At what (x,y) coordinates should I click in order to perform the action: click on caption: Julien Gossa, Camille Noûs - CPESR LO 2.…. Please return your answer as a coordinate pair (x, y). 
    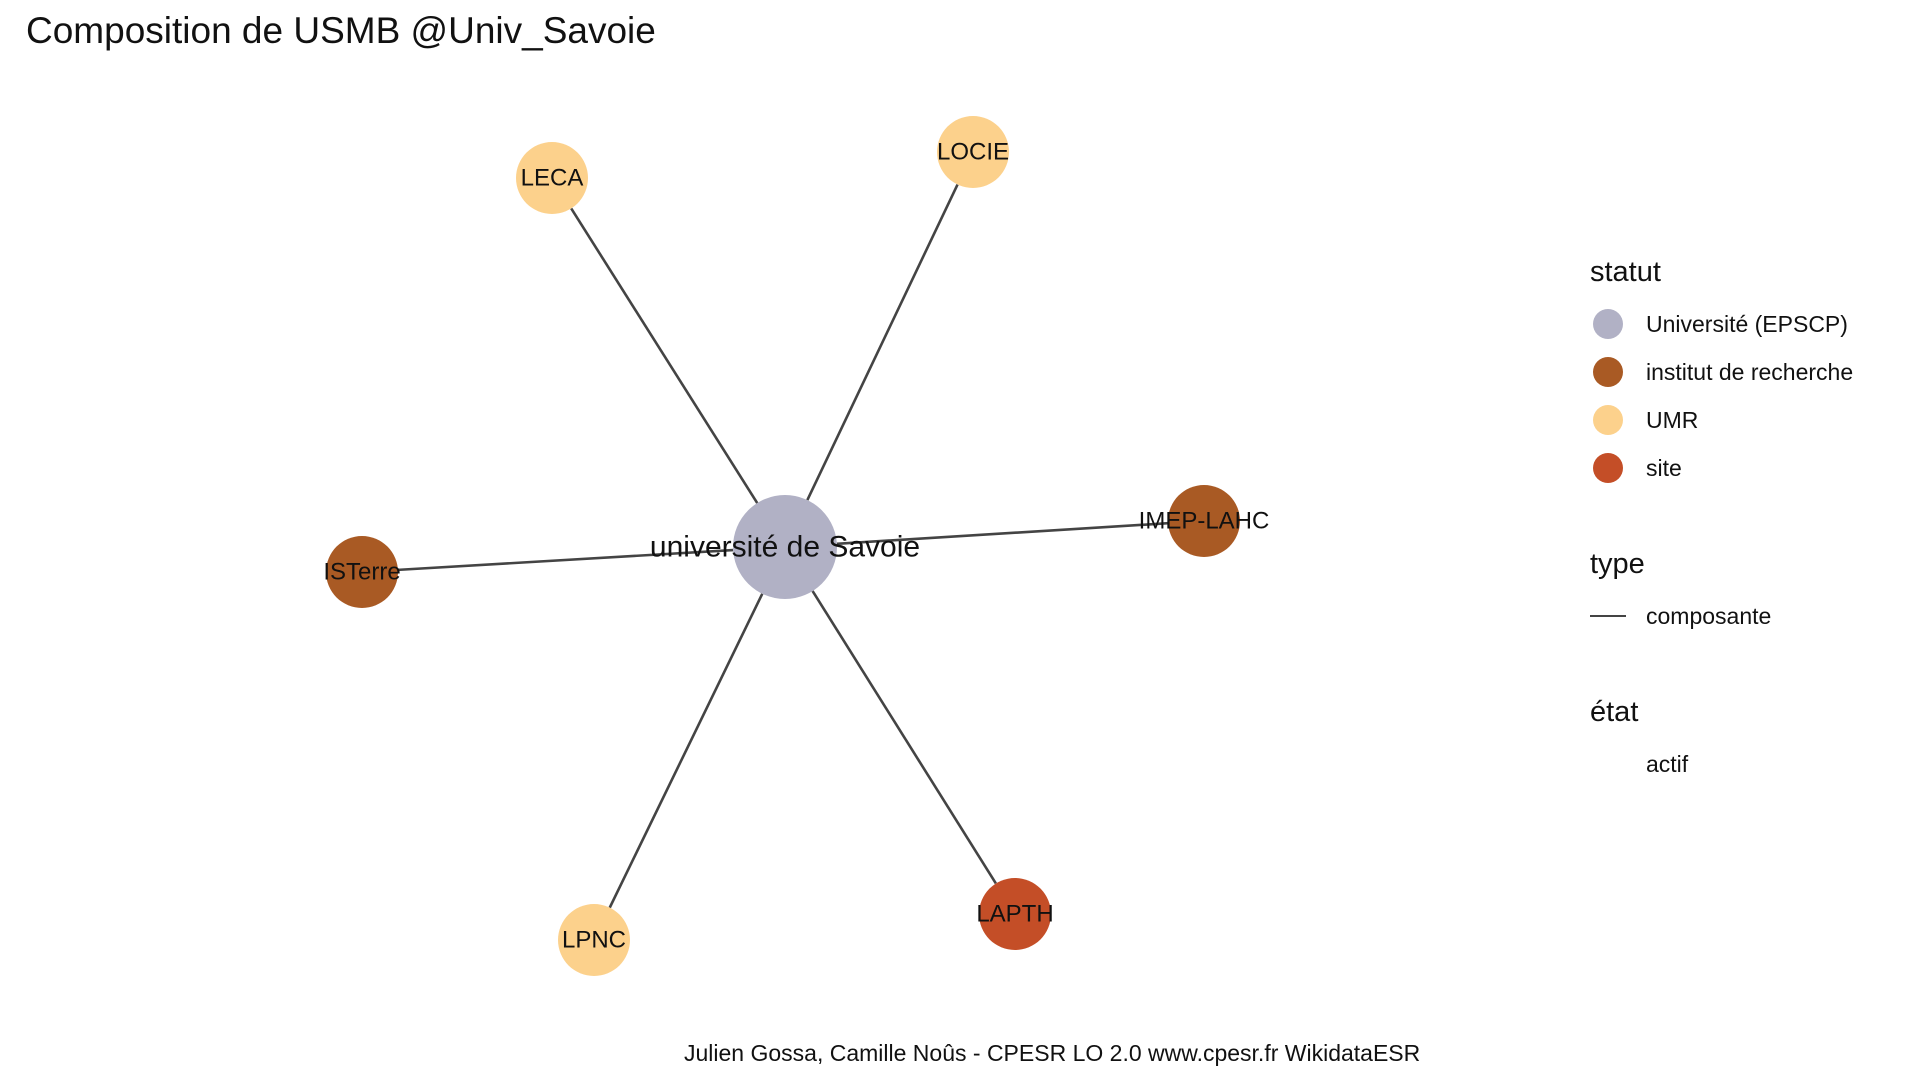
    Looking at the image, I should click on (1052, 1053).